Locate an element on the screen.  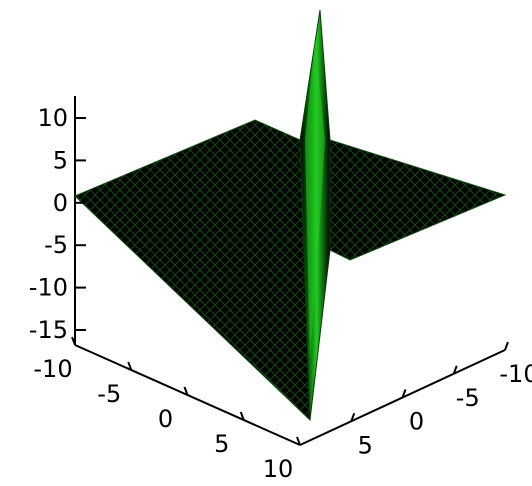
y-tick-label: -5 is located at coordinates (468, 398).